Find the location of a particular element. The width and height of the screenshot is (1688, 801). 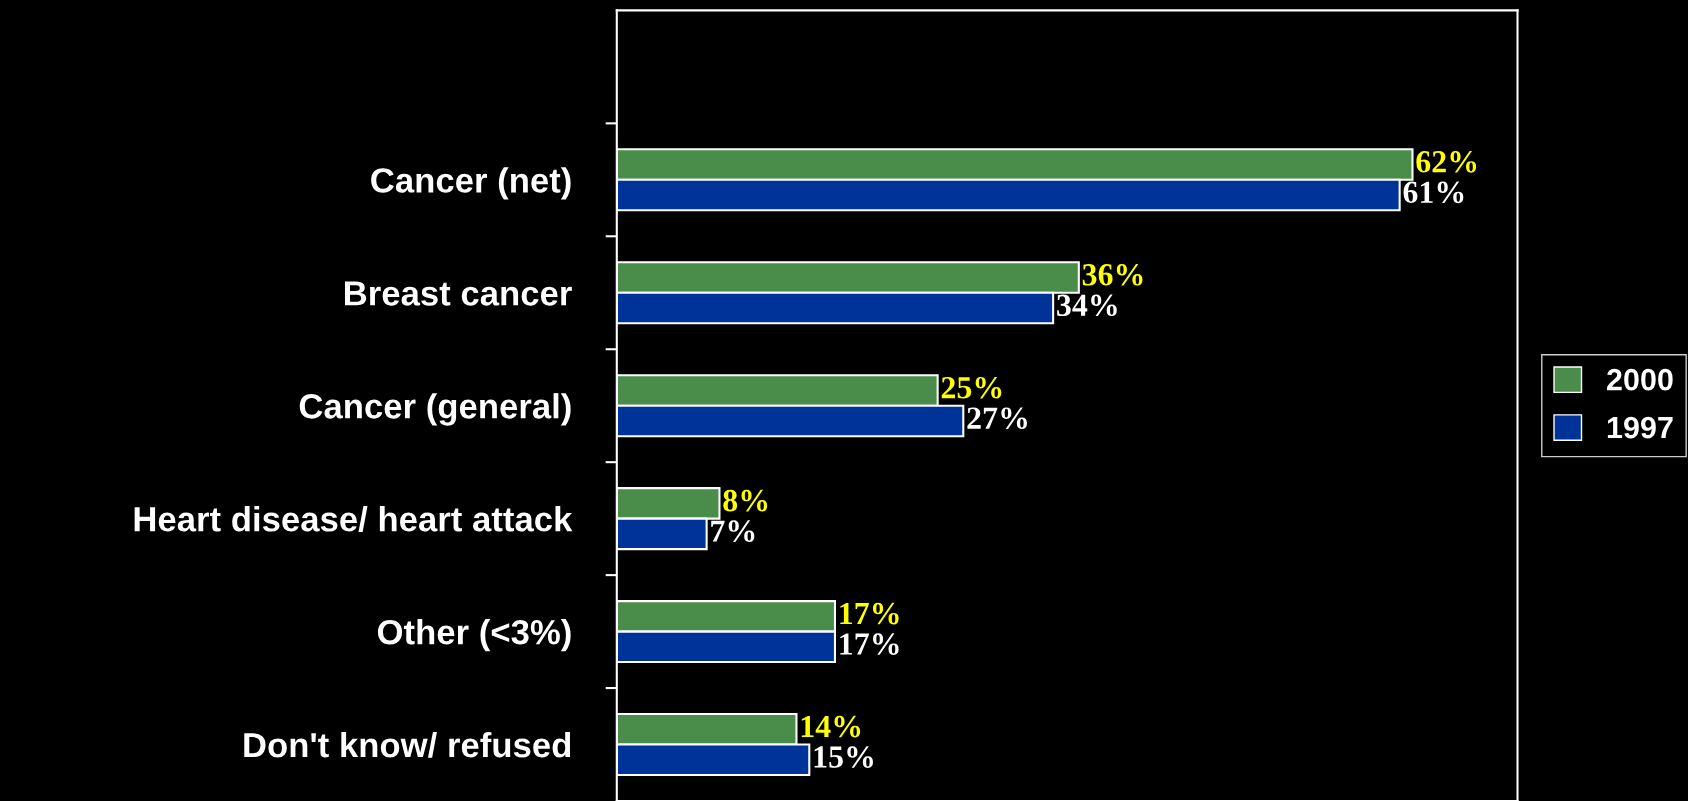

y-tick-label: Cancer (net) is located at coordinates (471, 183).